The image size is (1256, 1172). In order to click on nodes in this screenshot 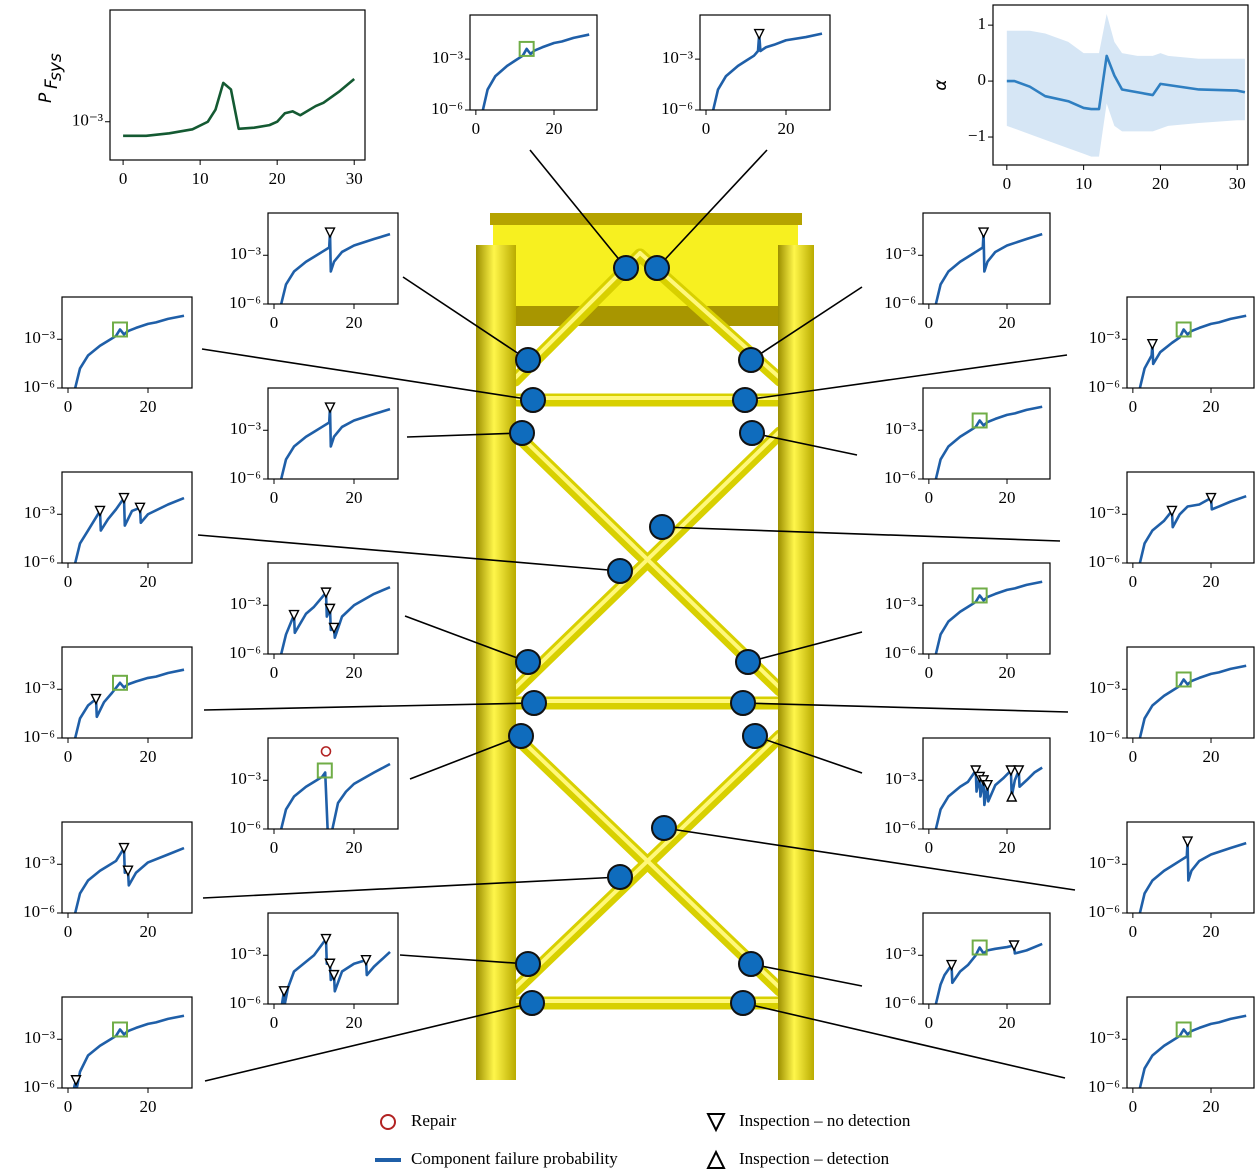, I will do `click(638, 635)`.